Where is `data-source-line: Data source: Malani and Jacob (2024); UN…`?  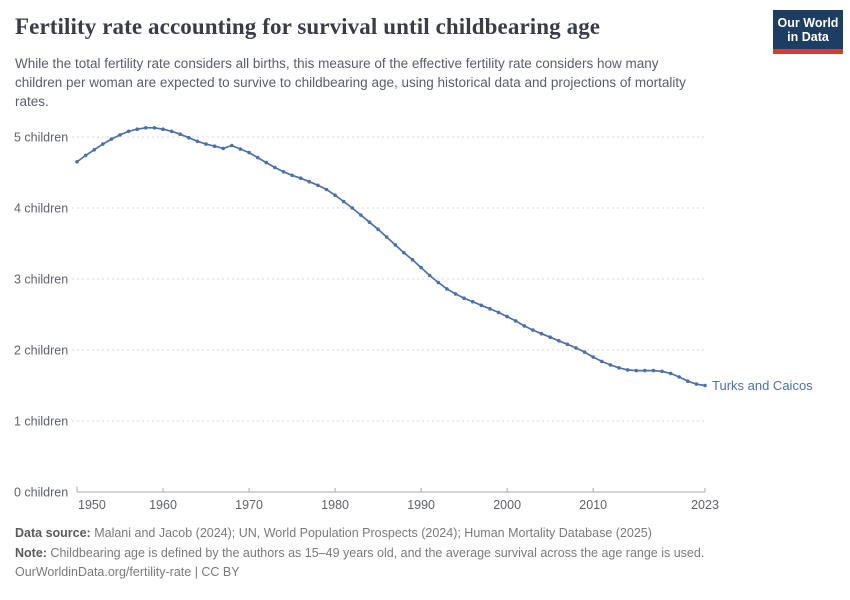 data-source-line: Data source: Malani and Jacob (2024); UN… is located at coordinates (405, 534).